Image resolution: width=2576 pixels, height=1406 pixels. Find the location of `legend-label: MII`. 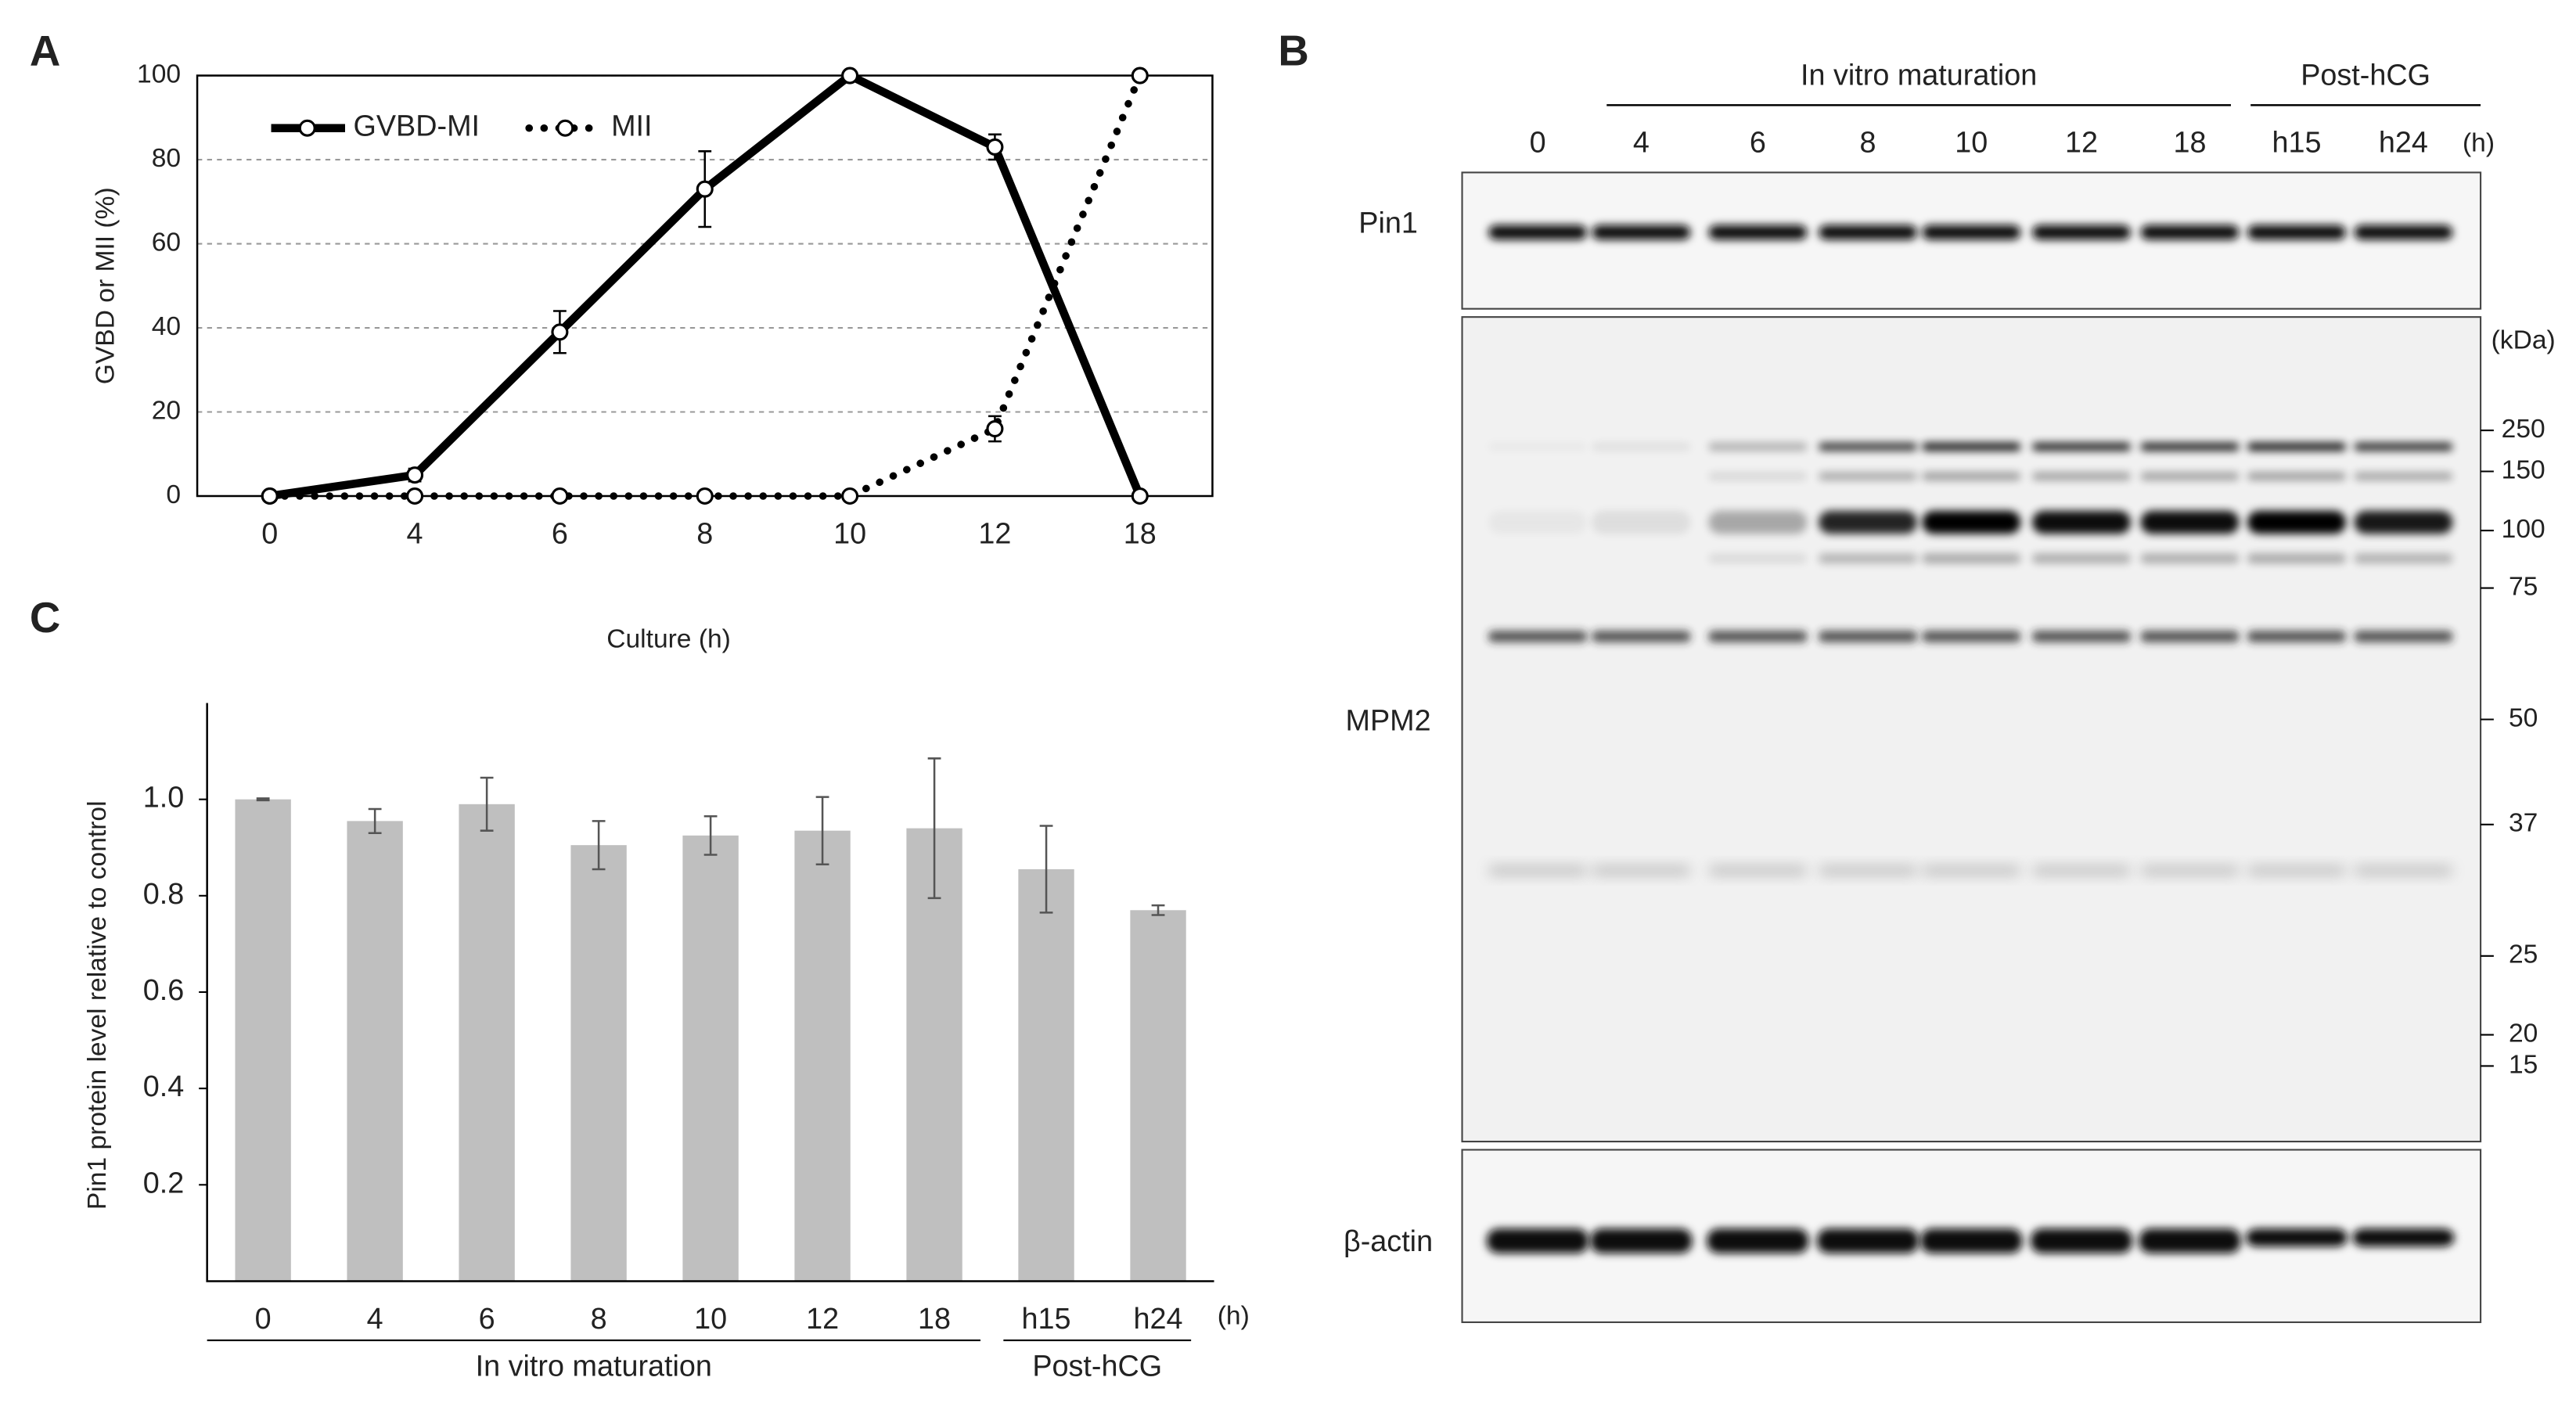

legend-label: MII is located at coordinates (631, 126).